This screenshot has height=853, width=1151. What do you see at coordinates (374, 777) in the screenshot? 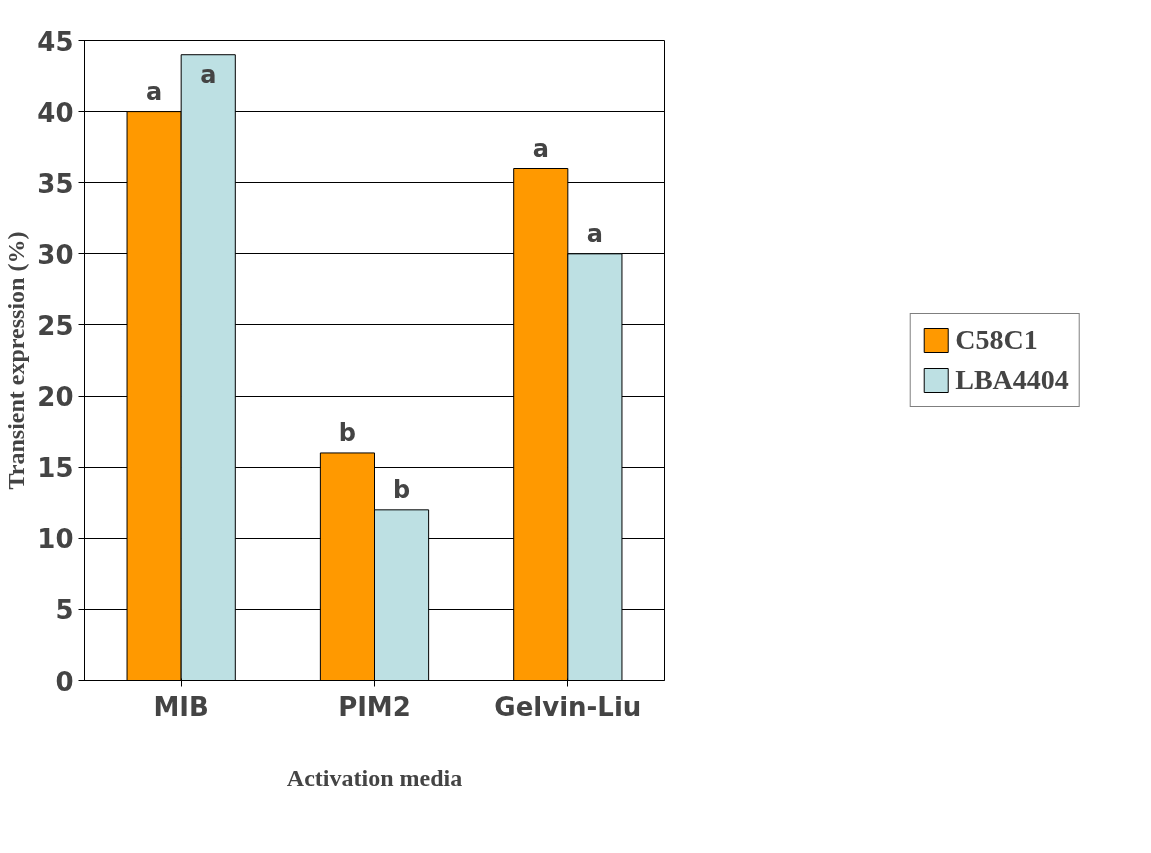
I see `x-axis-title: Activation media` at bounding box center [374, 777].